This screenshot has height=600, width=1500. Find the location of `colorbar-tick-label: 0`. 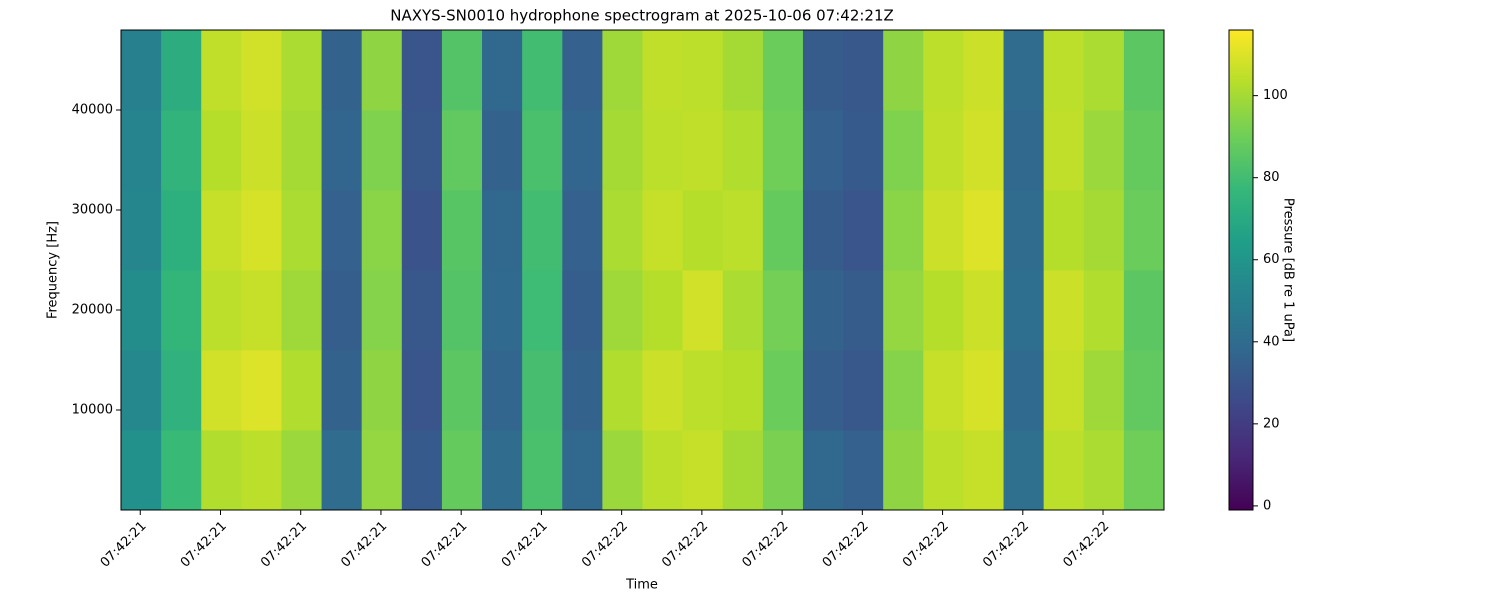

colorbar-tick-label: 0 is located at coordinates (1267, 505).